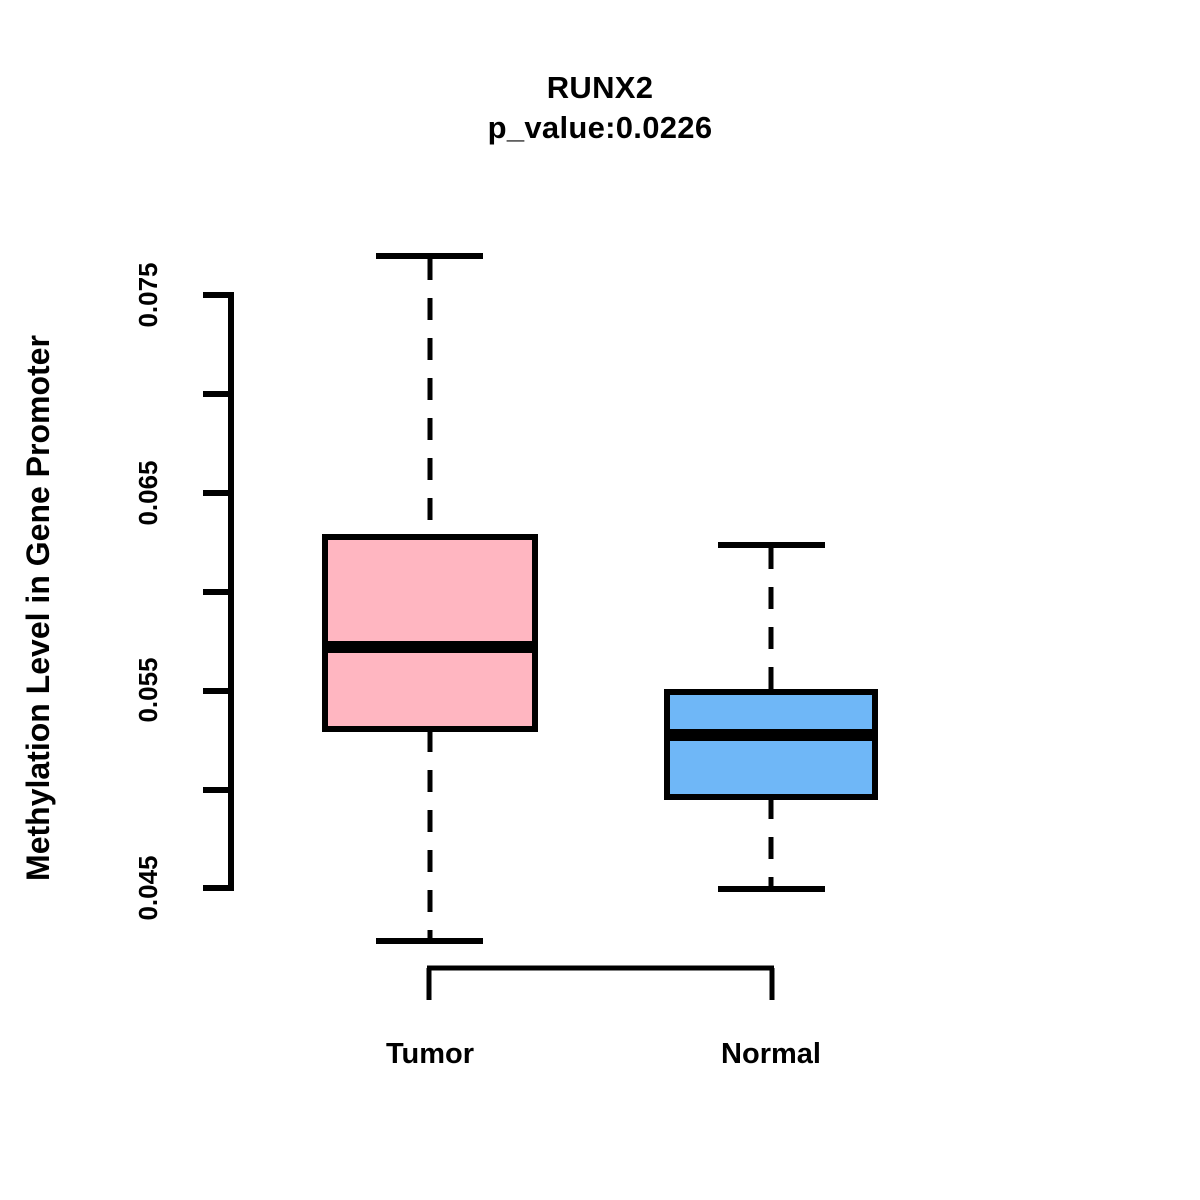  Describe the element at coordinates (771, 744) in the screenshot. I see `normal-box-rect` at that location.